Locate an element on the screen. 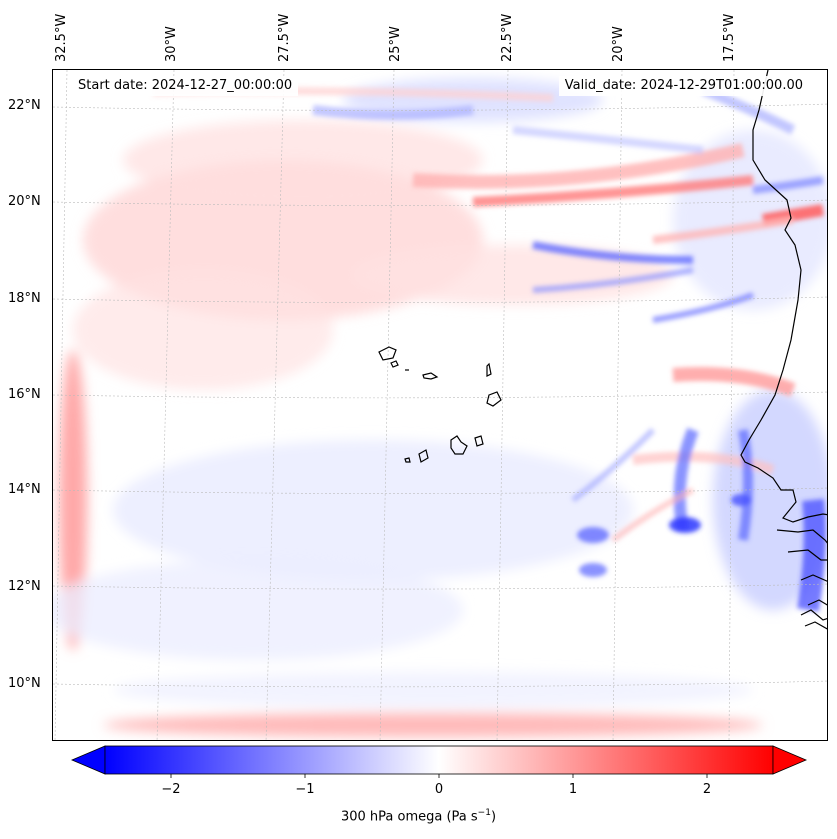 The height and width of the screenshot is (839, 837). lon-label-22-5w: 22.5°W is located at coordinates (507, 37).